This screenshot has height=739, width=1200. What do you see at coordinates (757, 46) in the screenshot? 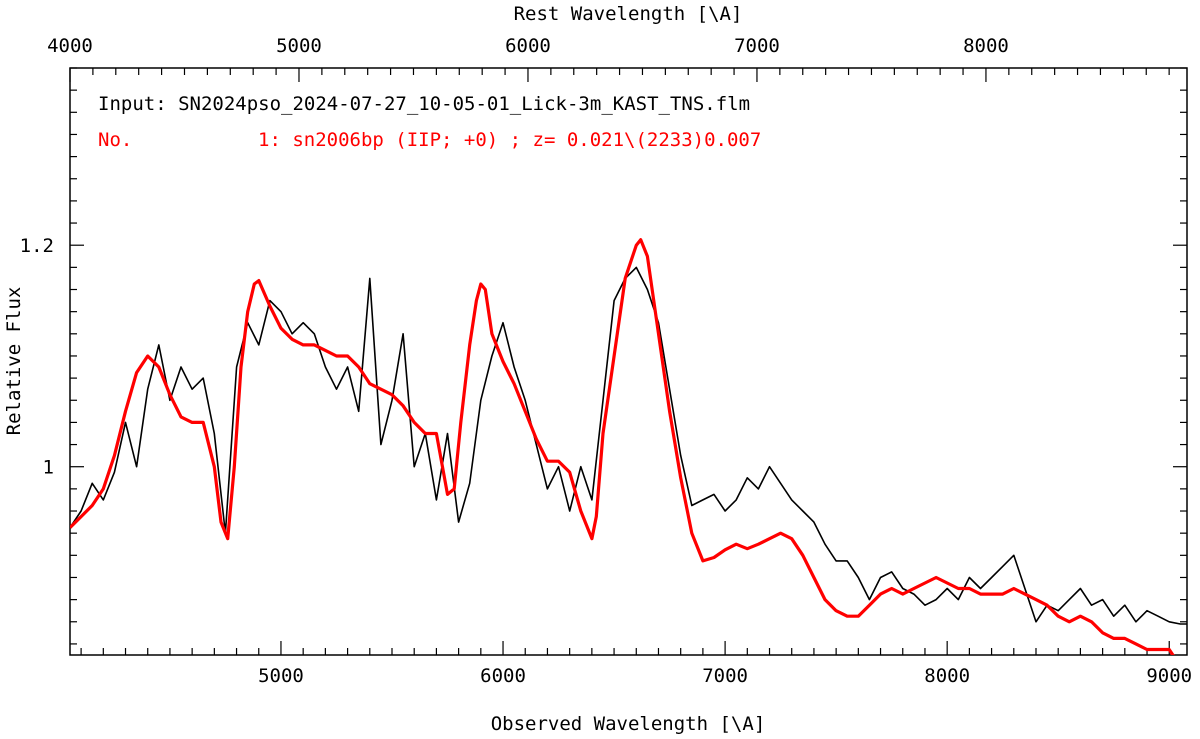
I see `x2-tick-label: 7000` at bounding box center [757, 46].